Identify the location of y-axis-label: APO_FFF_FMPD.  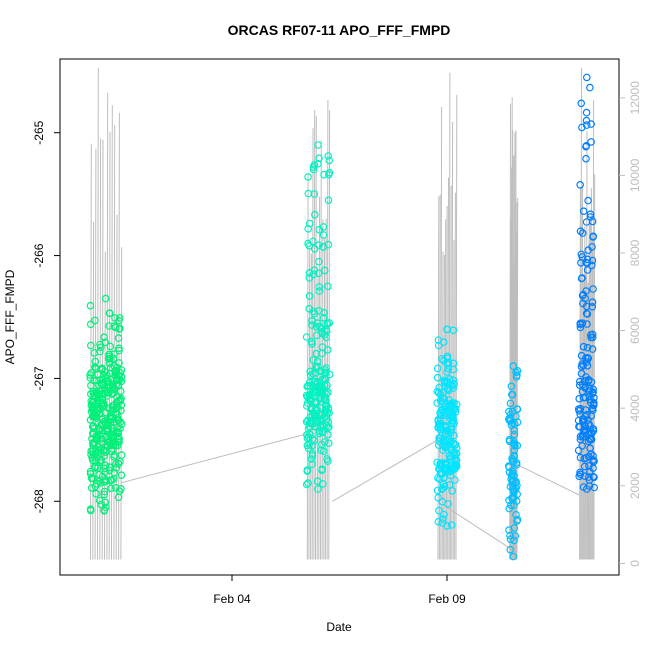
(10, 316).